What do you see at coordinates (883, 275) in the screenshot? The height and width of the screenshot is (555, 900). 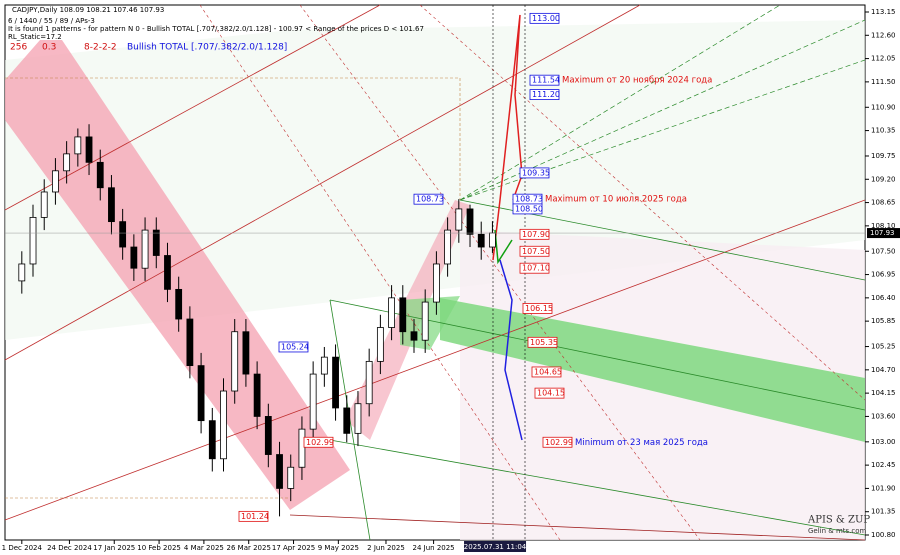 I see `y-tick-label: 106.95` at bounding box center [883, 275].